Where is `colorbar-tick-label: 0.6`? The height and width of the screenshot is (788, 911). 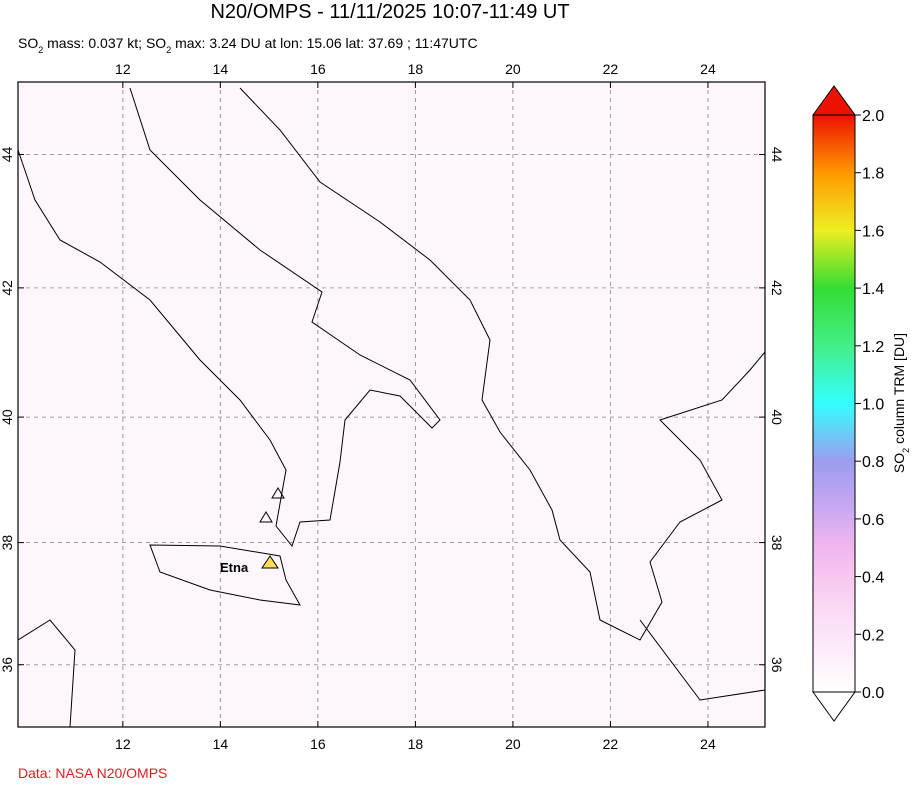 colorbar-tick-label: 0.6 is located at coordinates (873, 520).